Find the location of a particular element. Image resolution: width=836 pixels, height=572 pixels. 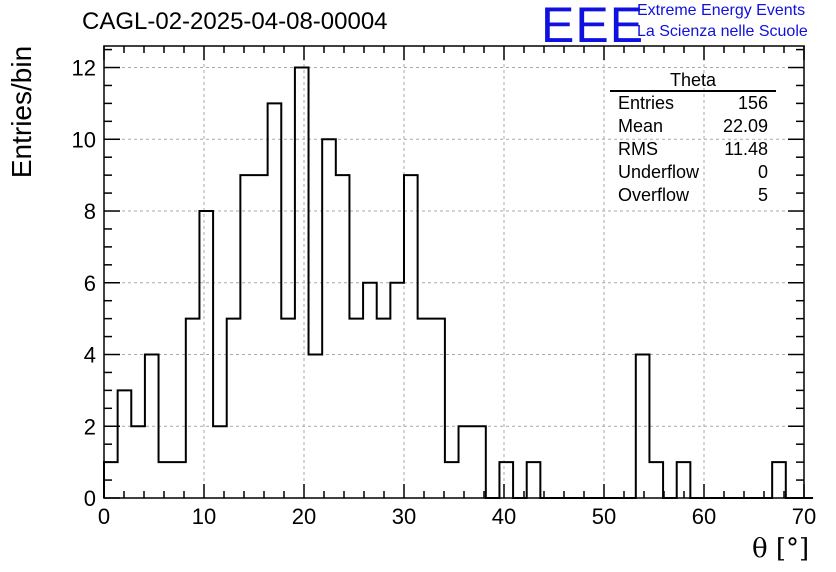

stats-title: Theta is located at coordinates (693, 81).